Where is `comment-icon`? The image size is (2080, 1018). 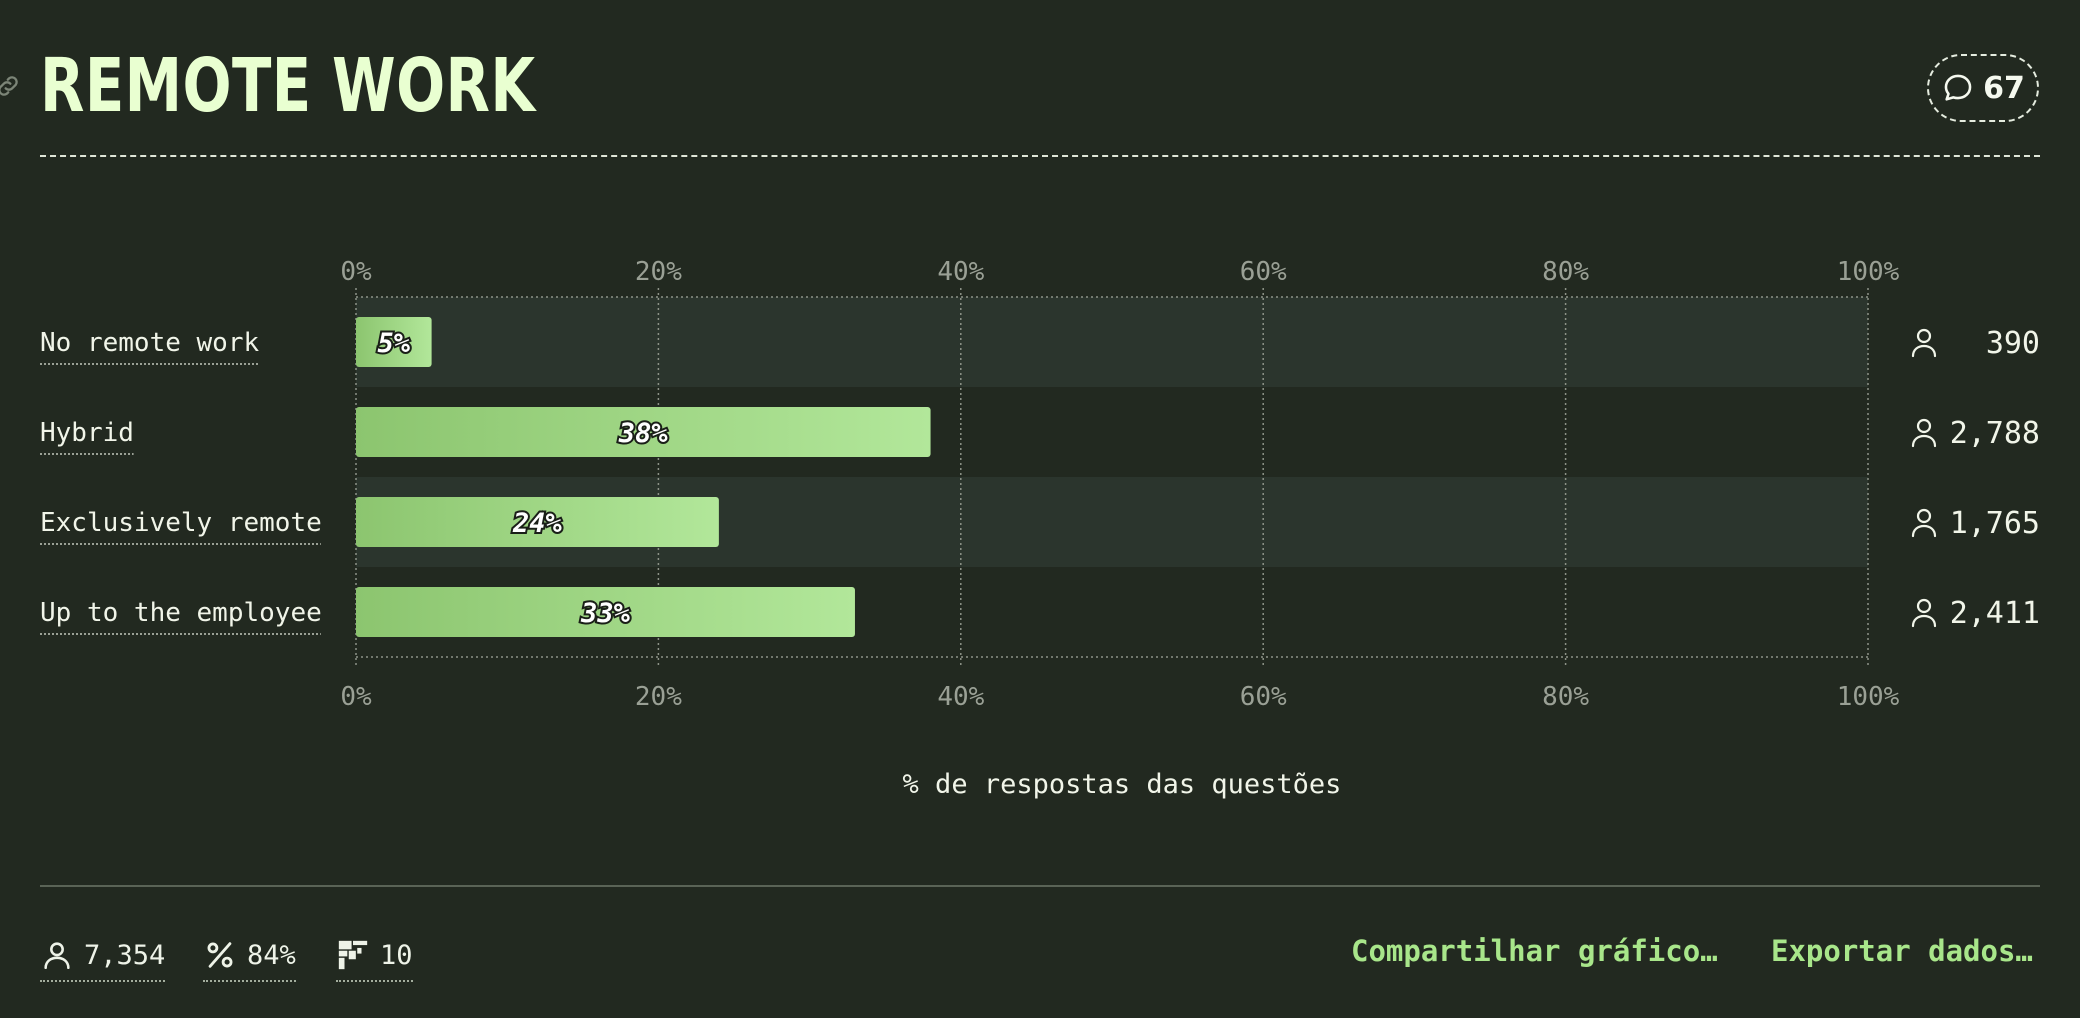
comment-icon is located at coordinates (1958, 87).